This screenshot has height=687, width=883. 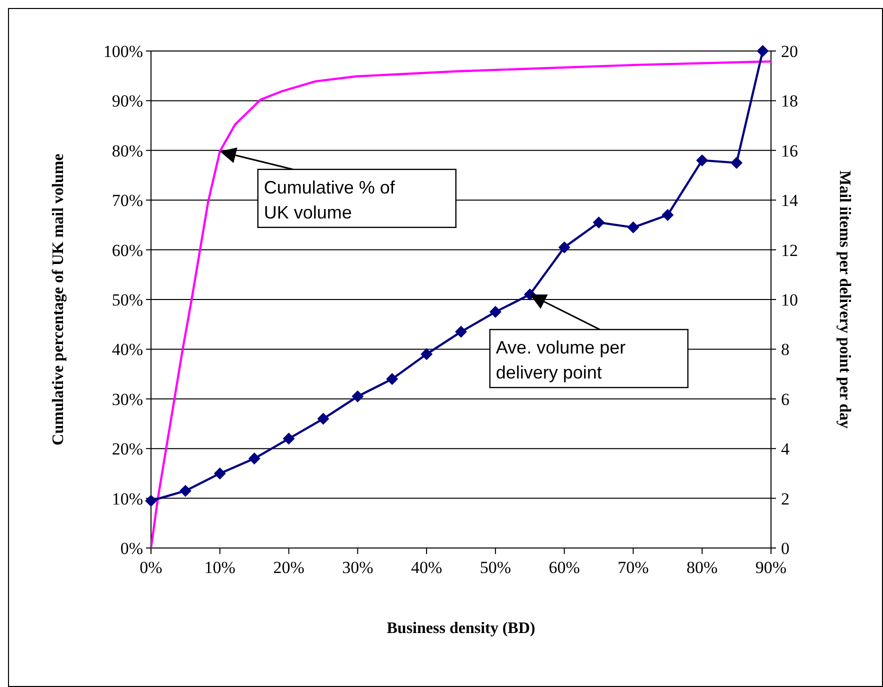 I want to click on y-tick-label: 0%, so click(x=131, y=548).